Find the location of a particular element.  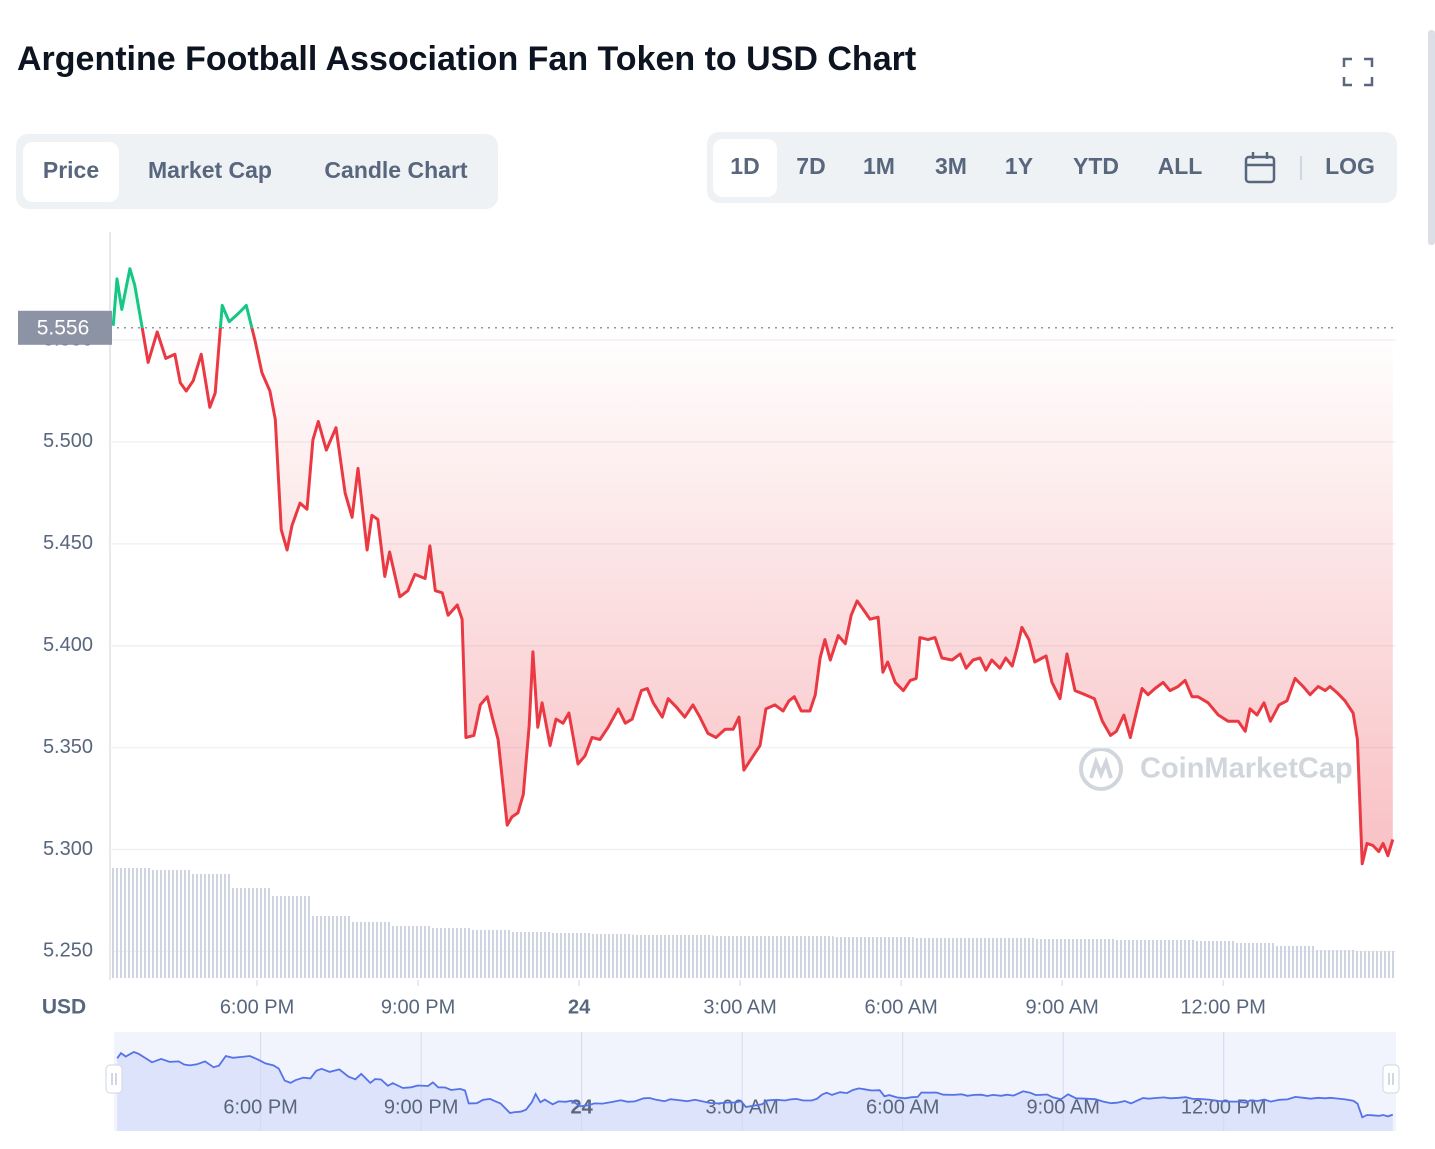

watermark: CoinMarketCap is located at coordinates (1216, 769).